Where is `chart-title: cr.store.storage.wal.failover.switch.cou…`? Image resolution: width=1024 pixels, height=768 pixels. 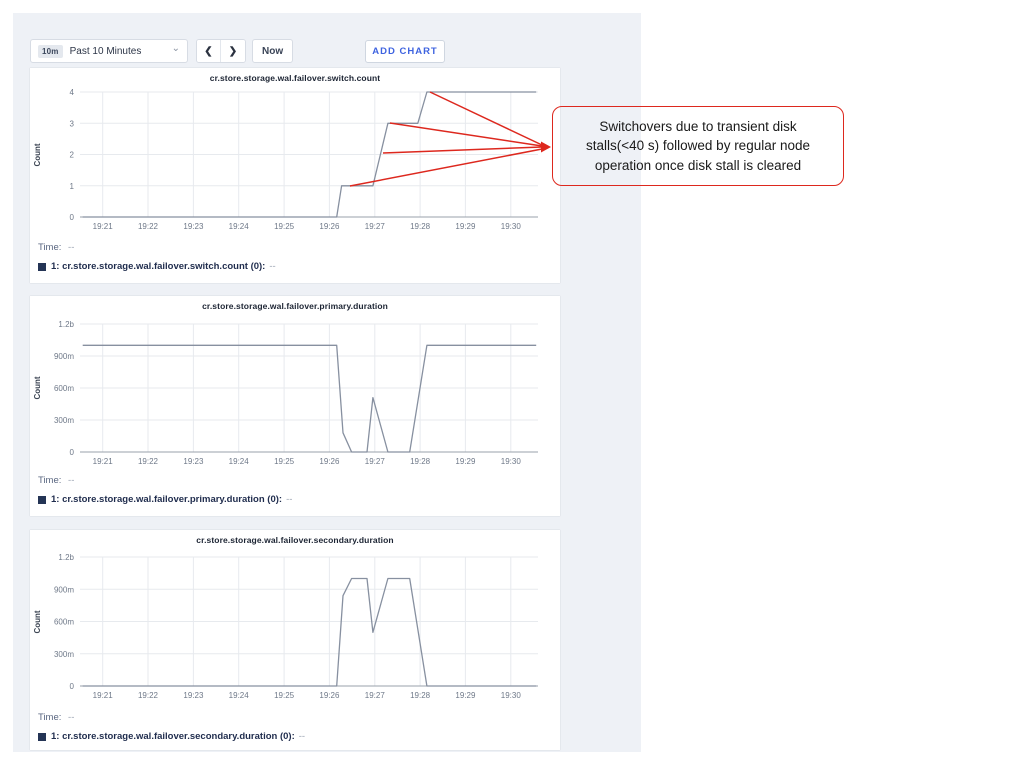 chart-title: cr.store.storage.wal.failover.switch.cou… is located at coordinates (295, 78).